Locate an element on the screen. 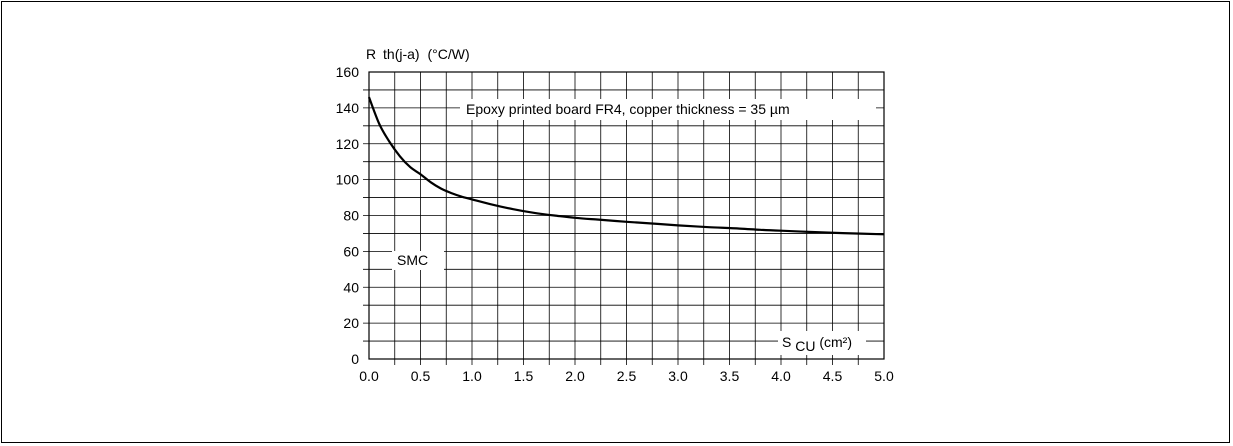 The image size is (1233, 446). x-tick-label: 0.5 is located at coordinates (421, 376).